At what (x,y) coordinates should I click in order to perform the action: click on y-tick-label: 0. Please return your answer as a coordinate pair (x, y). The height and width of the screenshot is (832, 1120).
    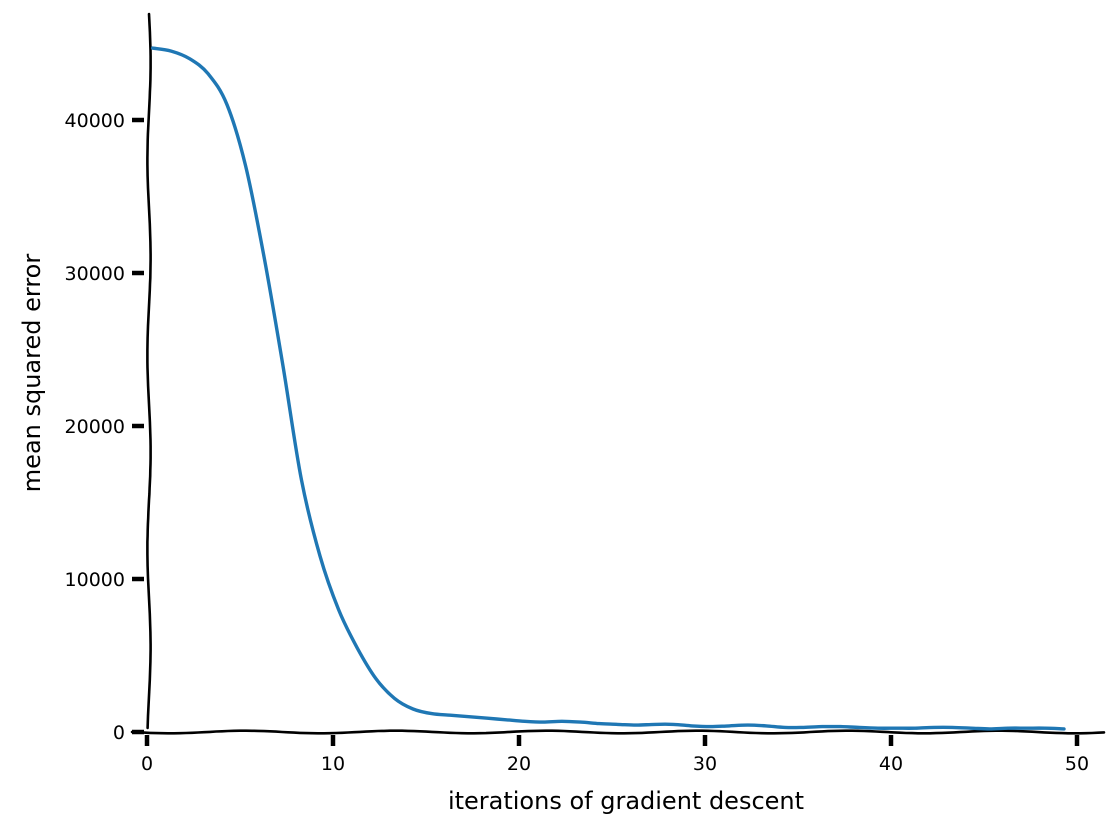
    Looking at the image, I should click on (119, 733).